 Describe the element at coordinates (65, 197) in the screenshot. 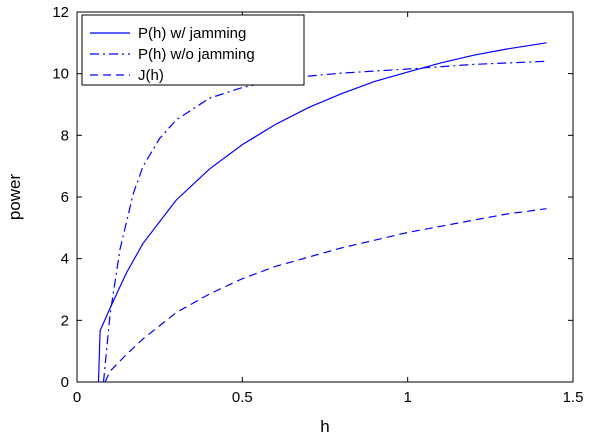

I see `y-tick-label: 6` at that location.